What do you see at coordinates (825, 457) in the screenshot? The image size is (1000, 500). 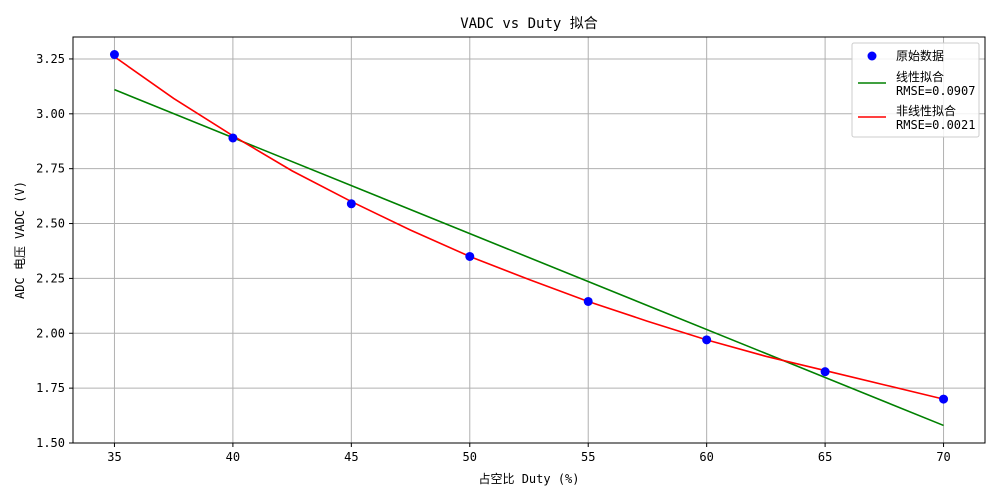 I see `x-tick-label: 65` at bounding box center [825, 457].